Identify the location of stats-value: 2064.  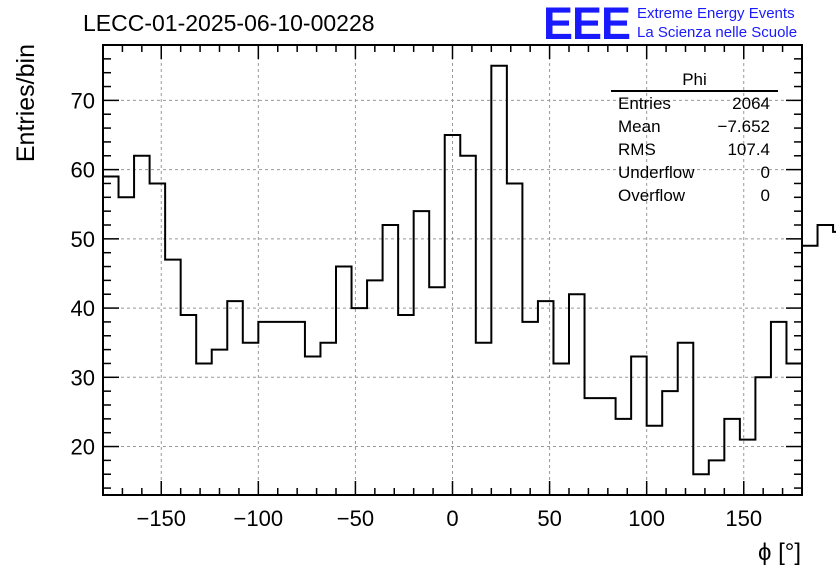
(751, 103).